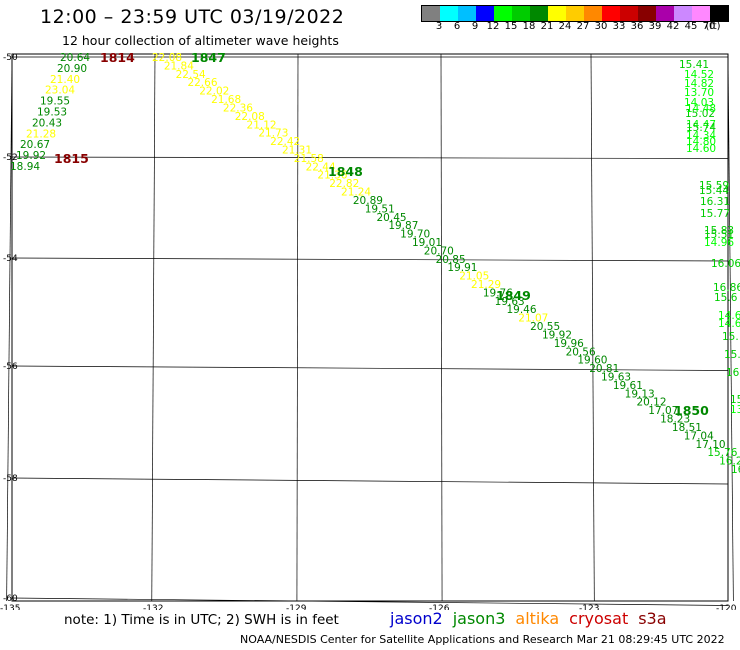 The width and height of the screenshot is (740, 650). What do you see at coordinates (719, 235) in the screenshot?
I see `wave-height-value: 15.51` at bounding box center [719, 235].